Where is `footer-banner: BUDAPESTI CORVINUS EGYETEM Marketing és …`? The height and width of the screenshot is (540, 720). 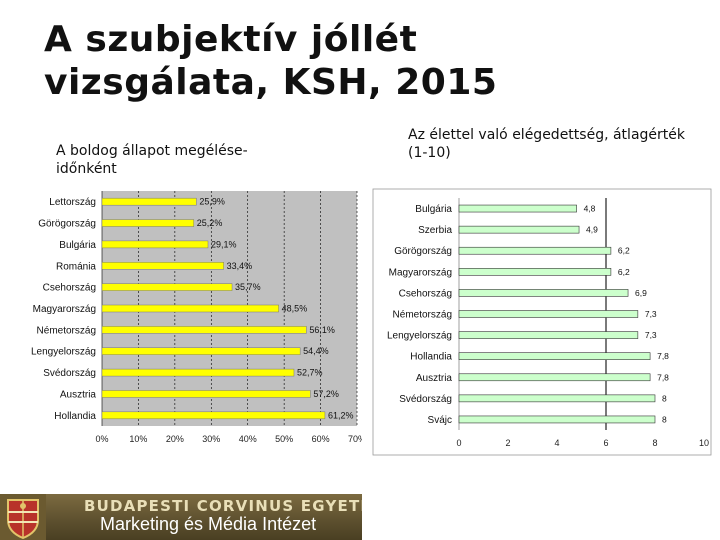 footer-banner: BUDAPESTI CORVINUS EGYETEM Marketing és … is located at coordinates (181, 517).